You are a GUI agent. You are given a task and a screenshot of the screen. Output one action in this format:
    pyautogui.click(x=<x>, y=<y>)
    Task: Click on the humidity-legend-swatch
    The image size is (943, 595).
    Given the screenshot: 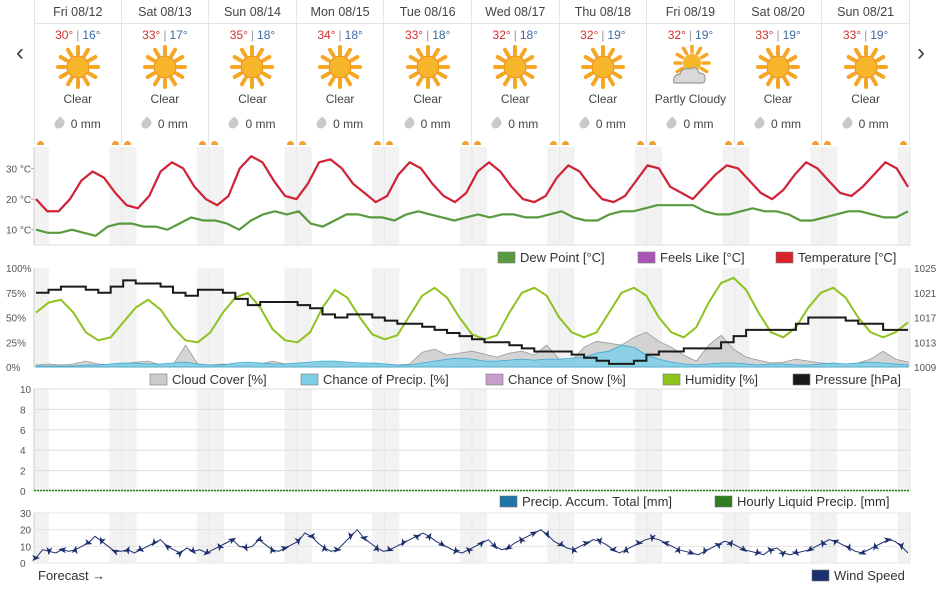 What is the action you would take?
    pyautogui.click(x=671, y=379)
    